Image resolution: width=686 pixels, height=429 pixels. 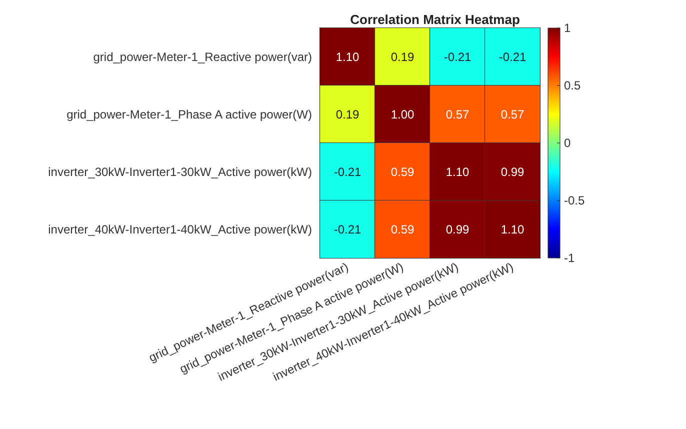 What do you see at coordinates (402, 114) in the screenshot?
I see `data-label: 1.00` at bounding box center [402, 114].